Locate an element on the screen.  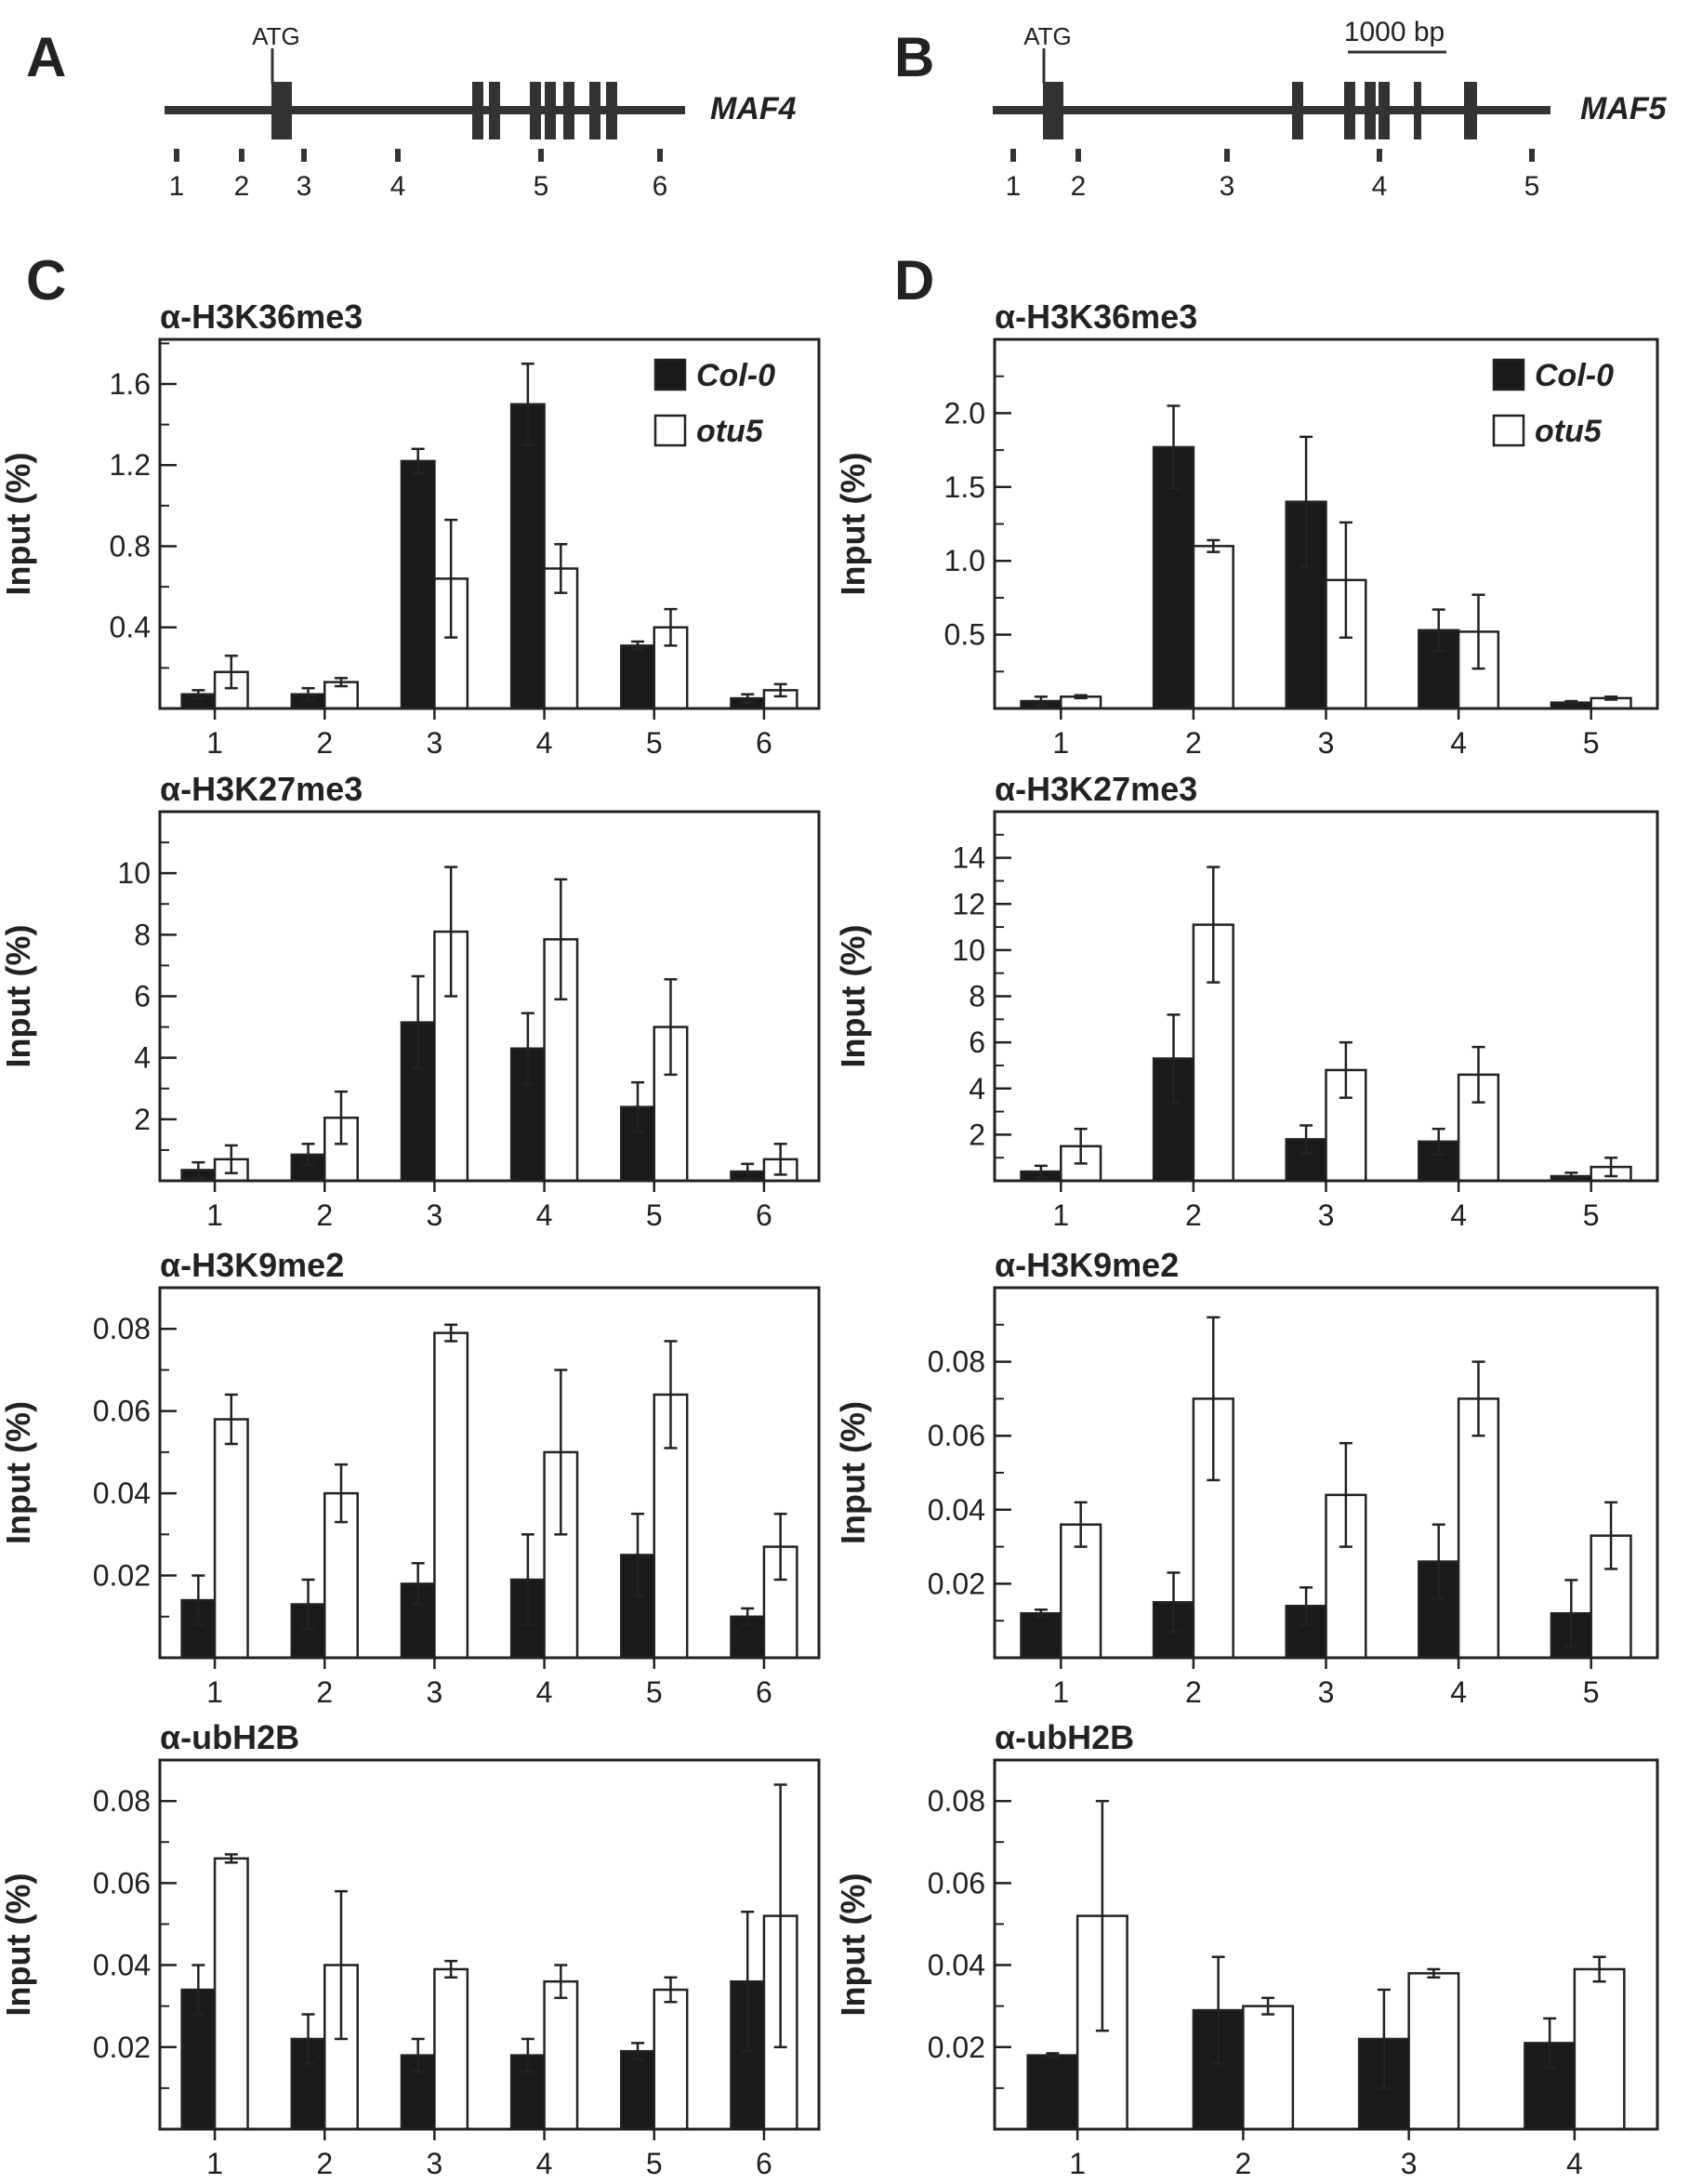
y-tick-label: 0.4 is located at coordinates (130, 627).